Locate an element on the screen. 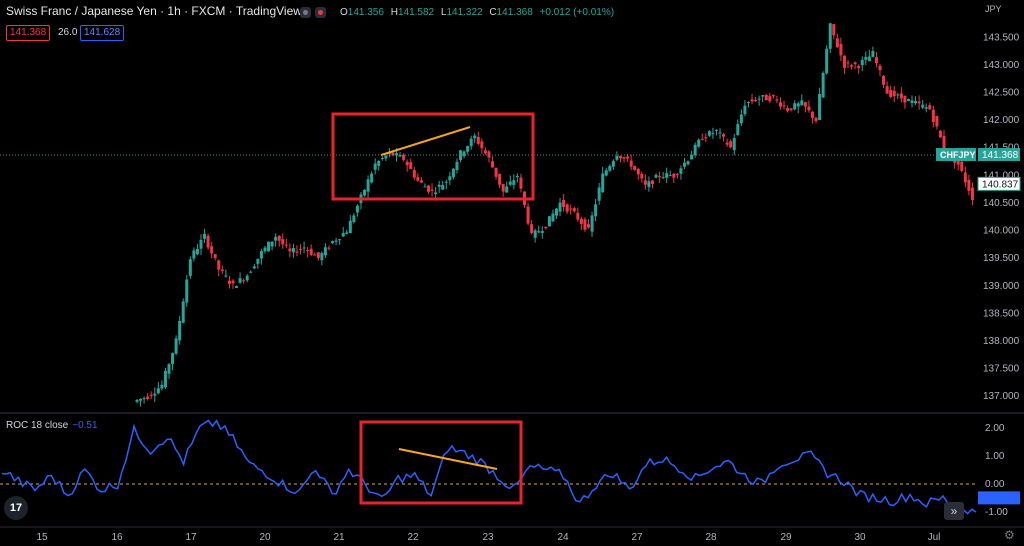 The image size is (1024, 546). gear-icon: ⚙ is located at coordinates (1009, 535).